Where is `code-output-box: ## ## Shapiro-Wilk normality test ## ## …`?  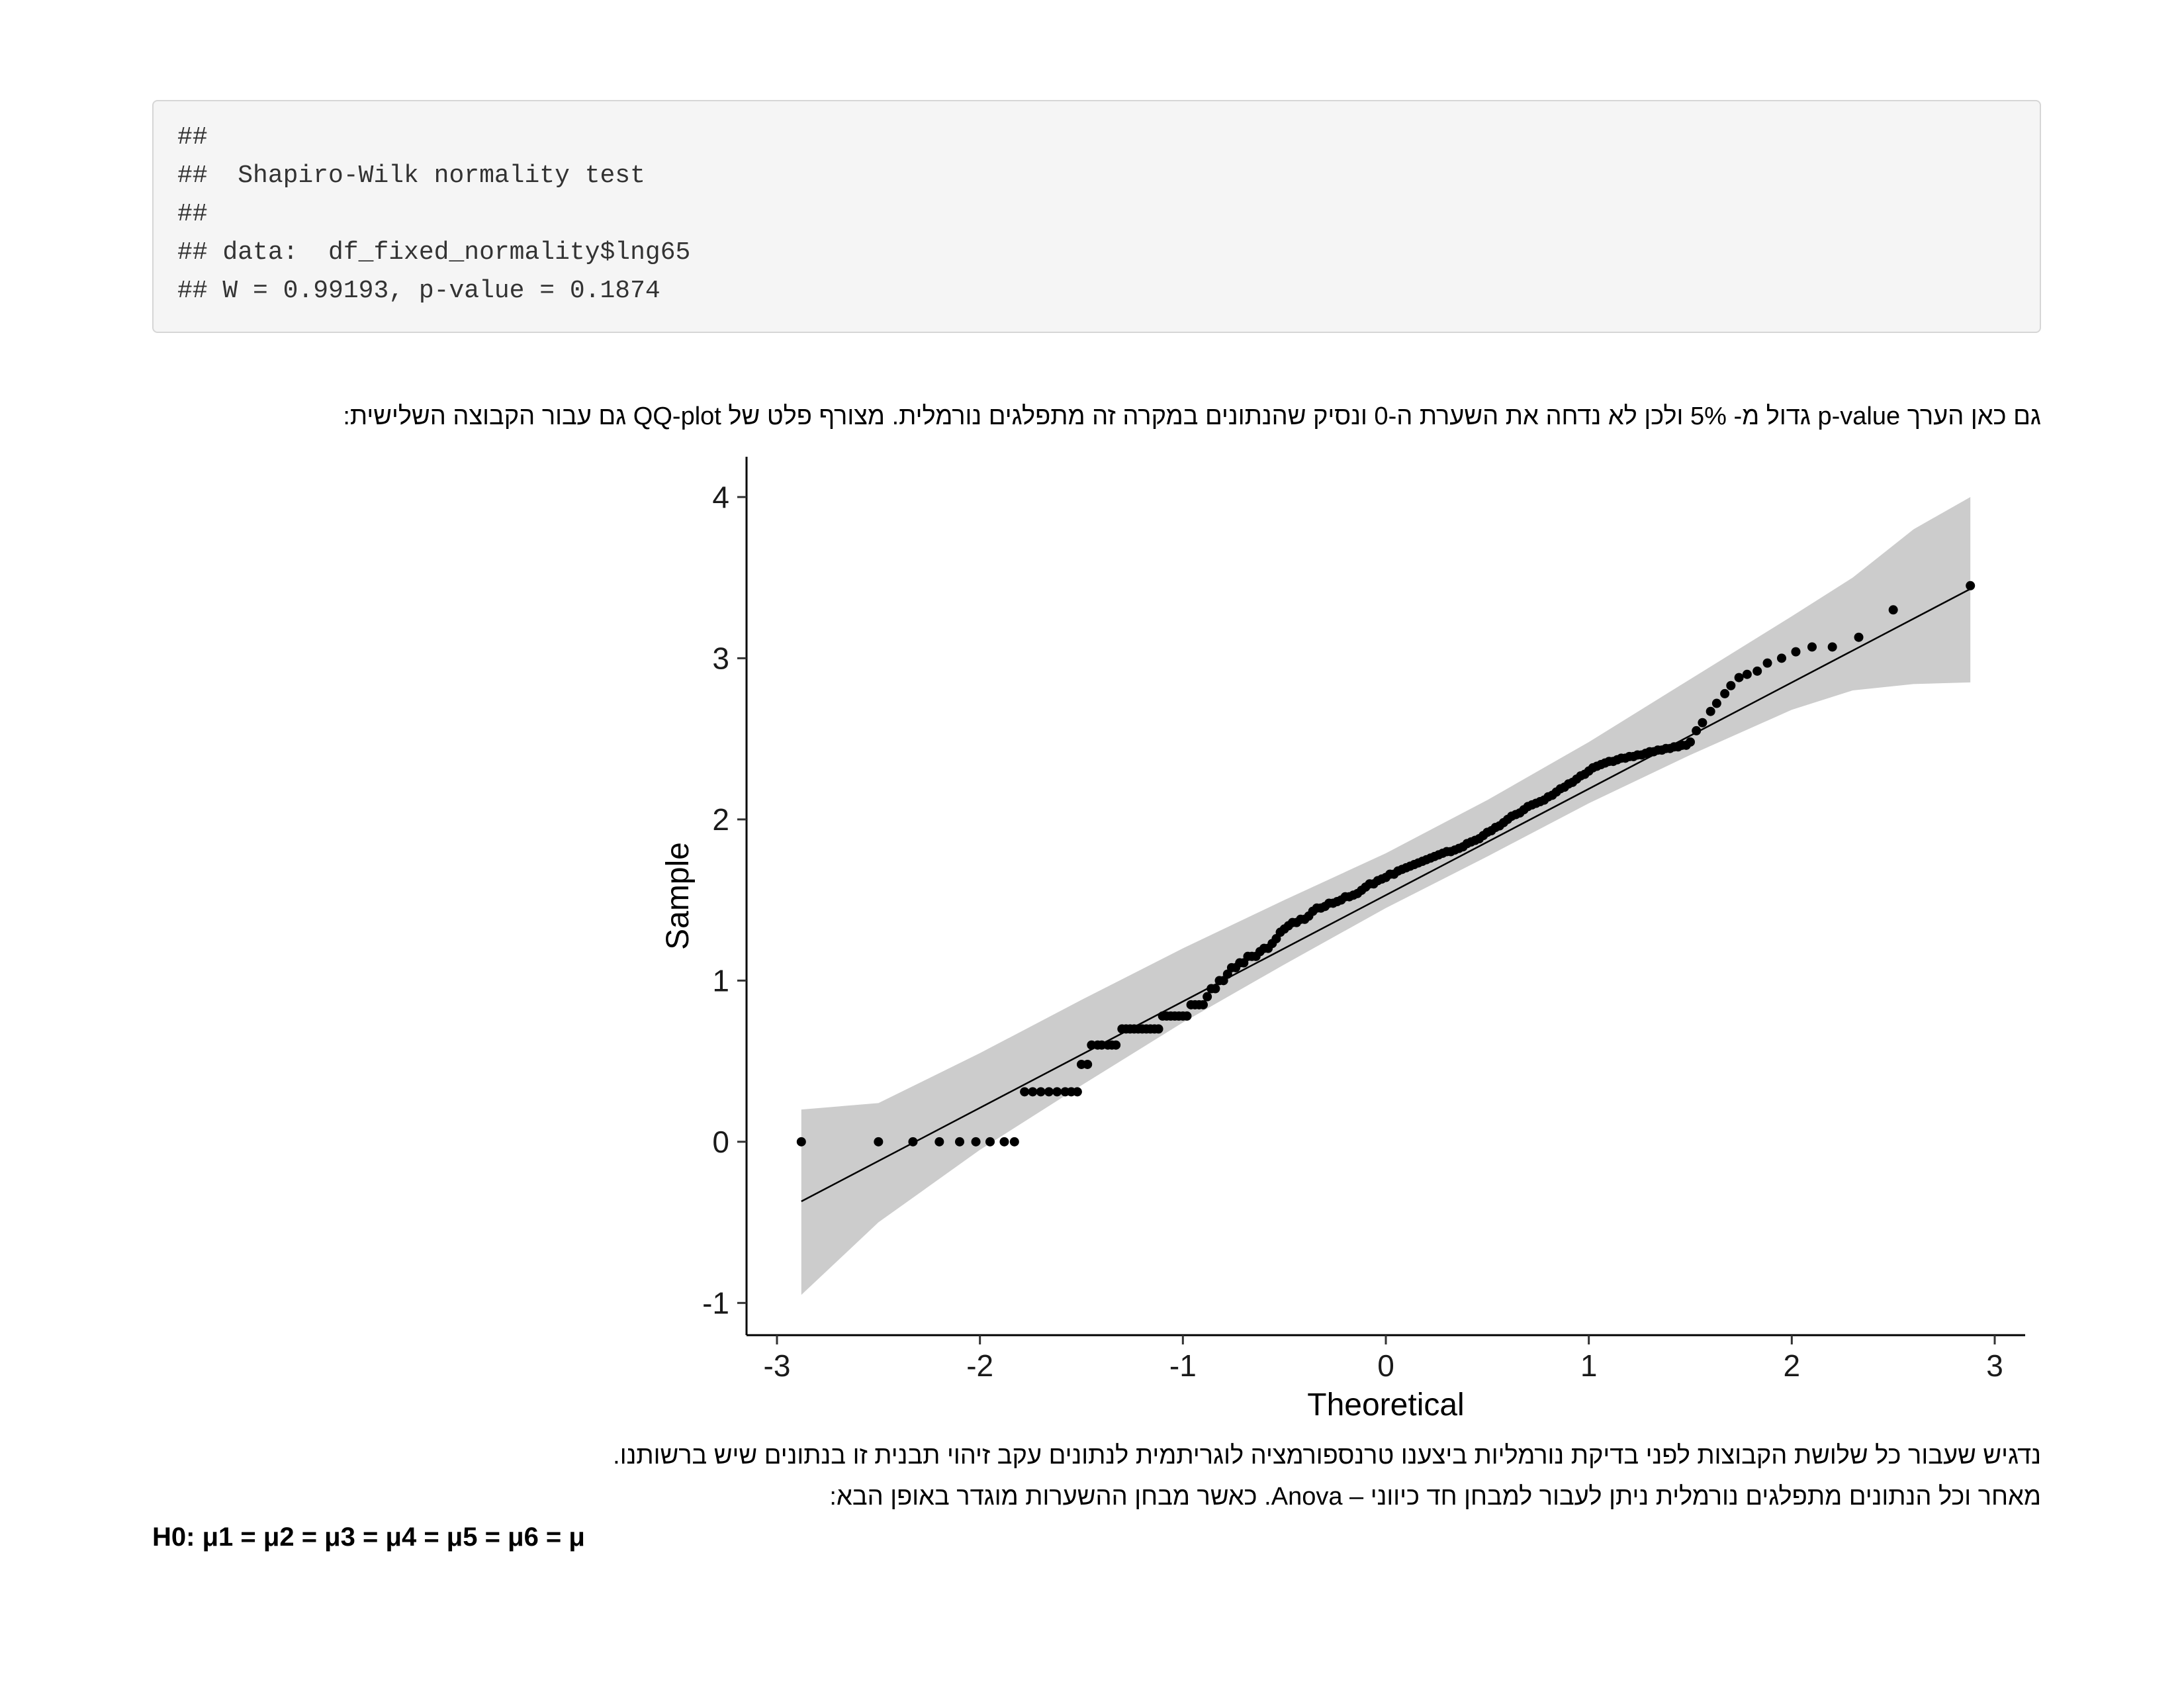 code-output-box: ## ## Shapiro-Wilk normality test ## ## … is located at coordinates (1096, 216).